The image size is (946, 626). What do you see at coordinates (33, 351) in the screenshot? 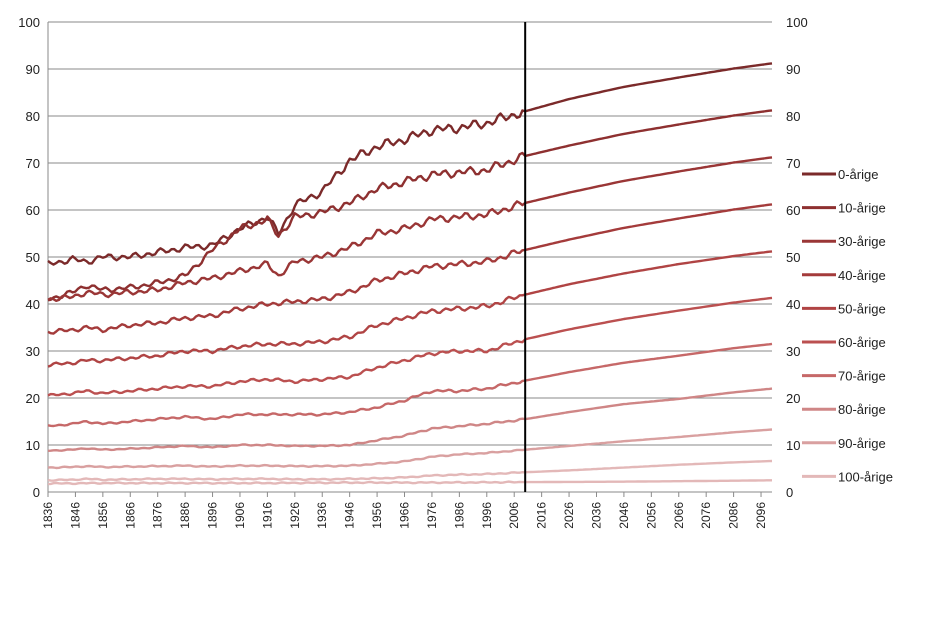
I see `y-tick-label-left: 30` at bounding box center [33, 351].